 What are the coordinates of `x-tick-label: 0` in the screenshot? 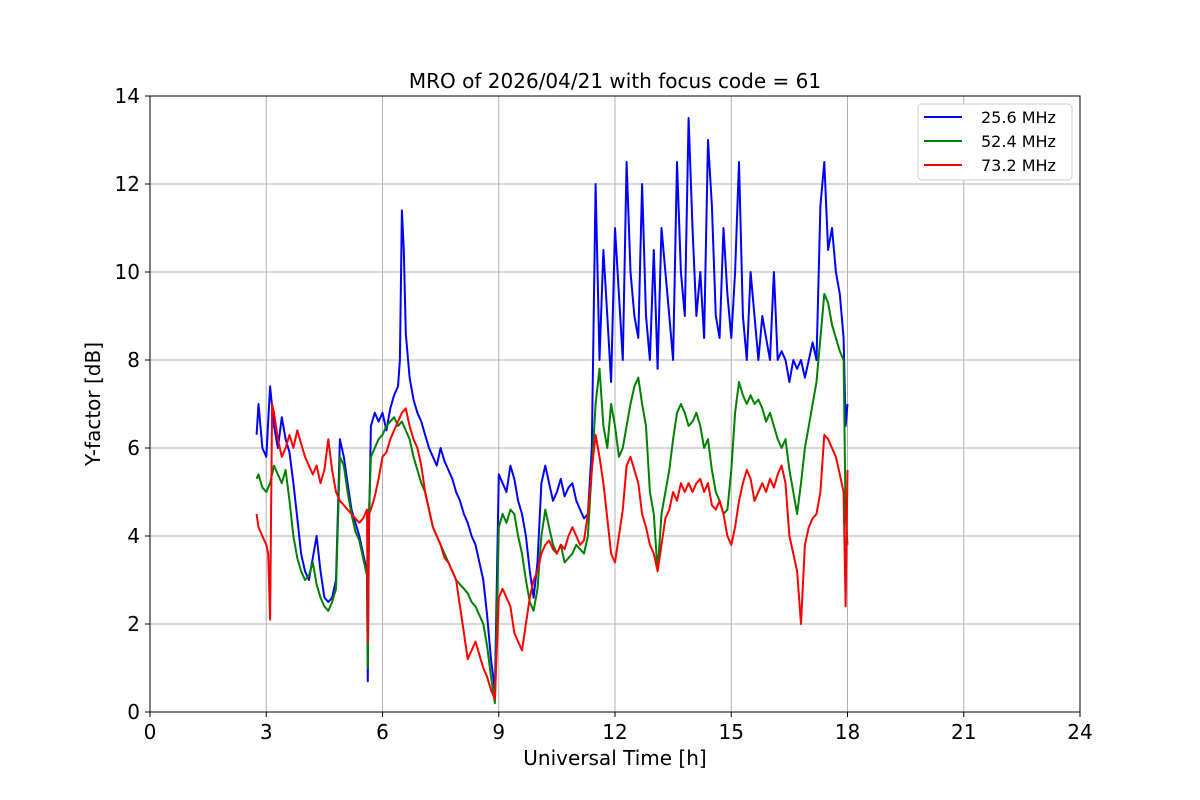 It's located at (150, 732).